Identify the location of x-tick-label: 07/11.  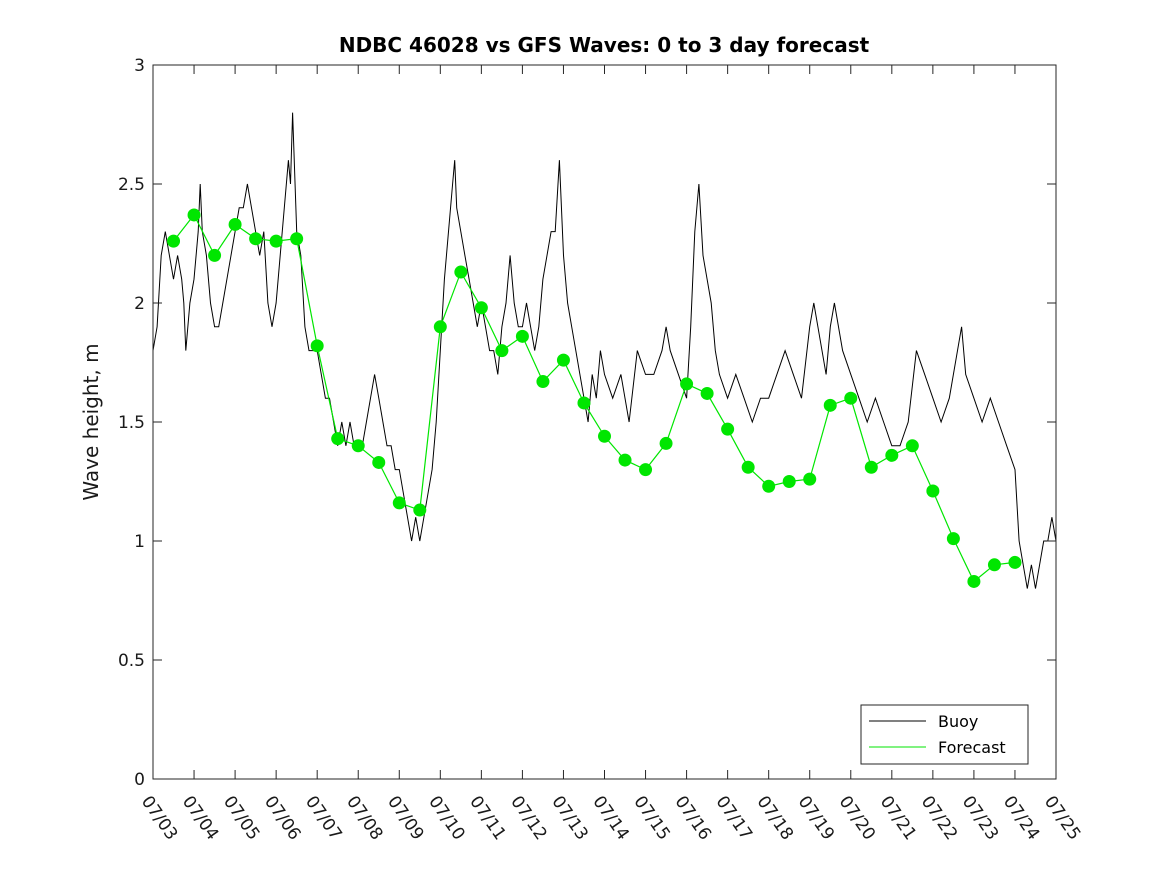
(487, 818).